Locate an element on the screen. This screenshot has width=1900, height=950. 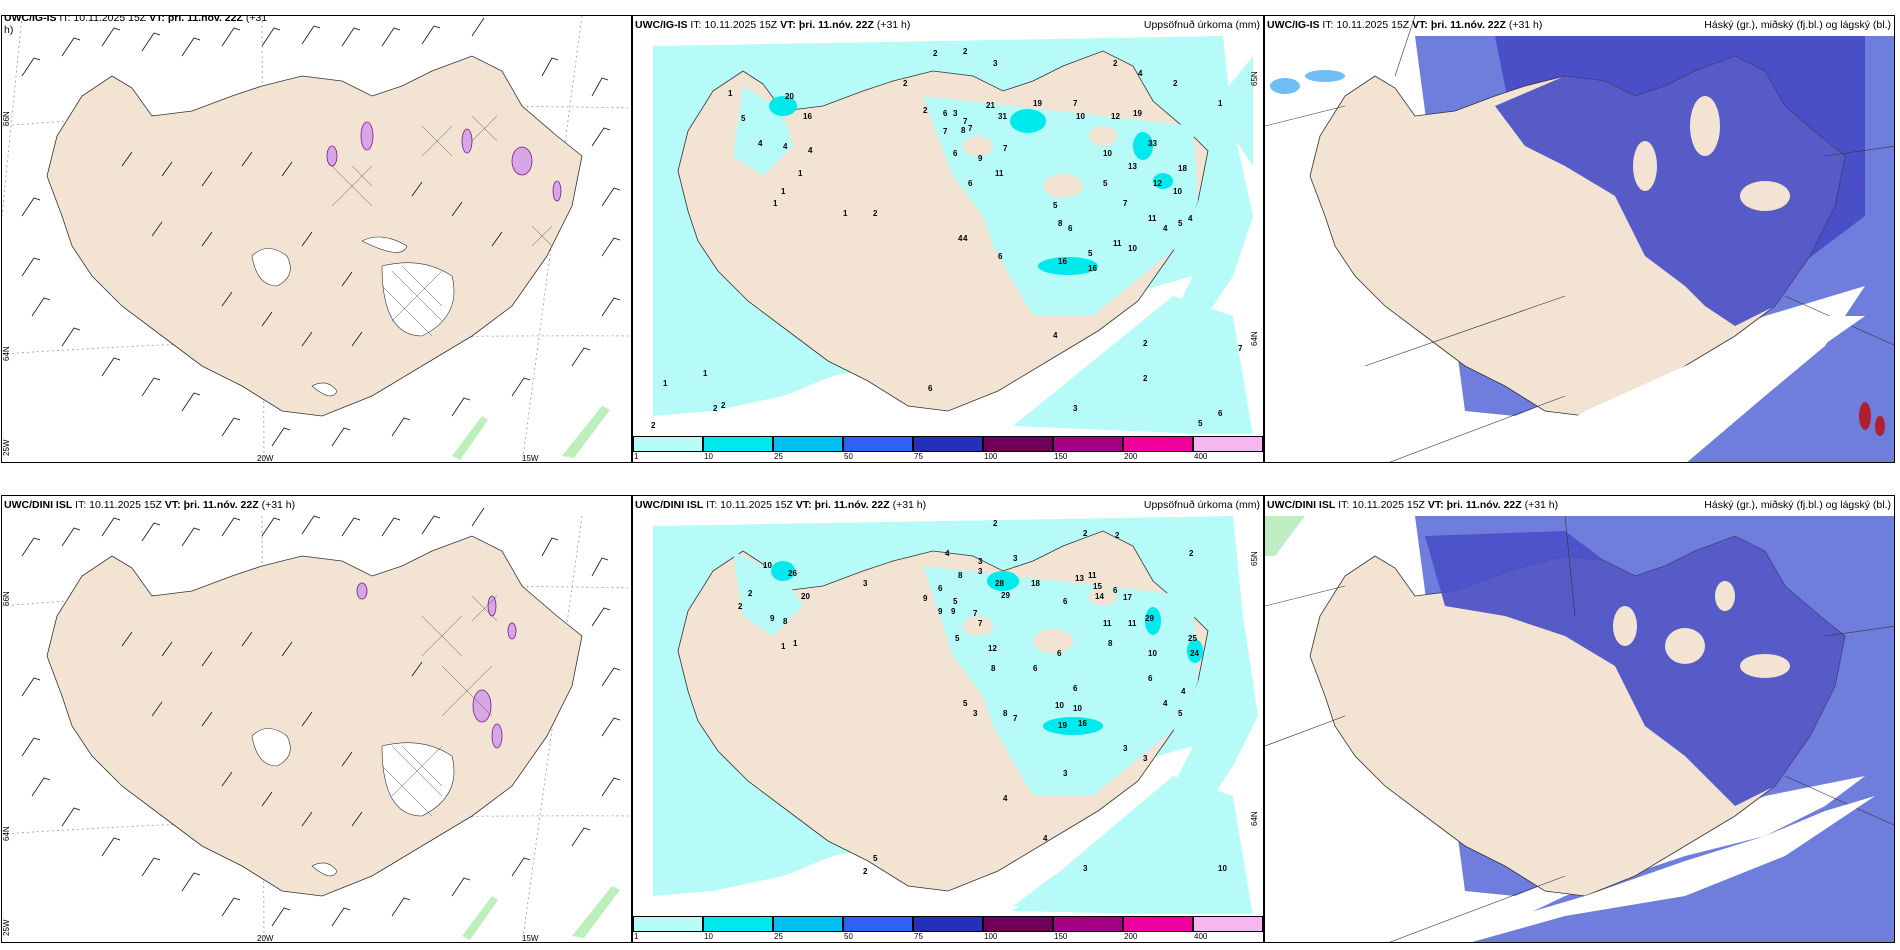
lat-label: 65N is located at coordinates (1254, 78).